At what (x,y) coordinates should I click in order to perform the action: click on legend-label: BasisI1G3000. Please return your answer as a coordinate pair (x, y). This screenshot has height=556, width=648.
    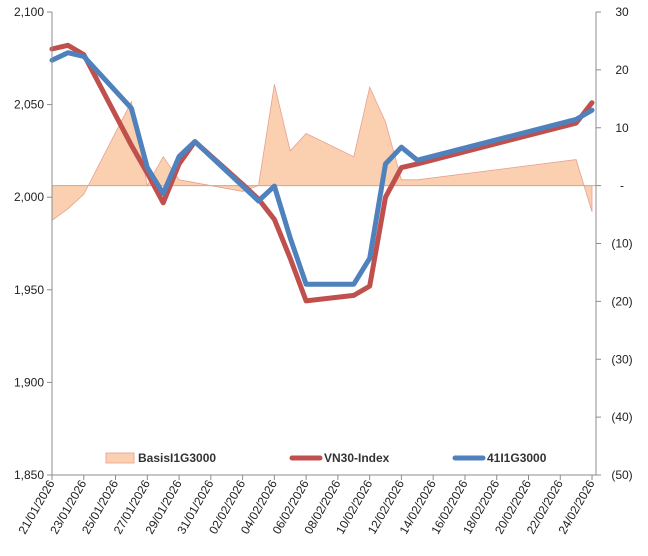
    Looking at the image, I should click on (177, 458).